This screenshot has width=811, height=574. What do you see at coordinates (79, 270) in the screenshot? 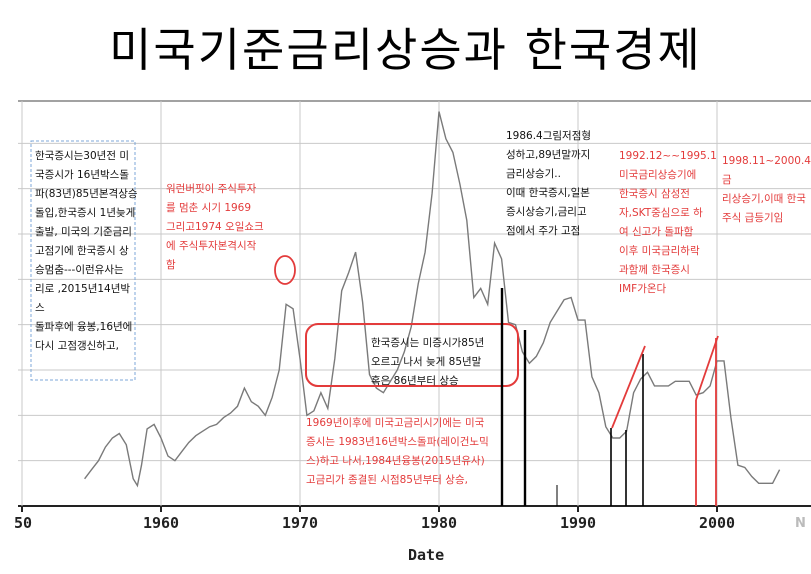
I see `note-line: 승멈춤---이런유사는` at bounding box center [79, 270].